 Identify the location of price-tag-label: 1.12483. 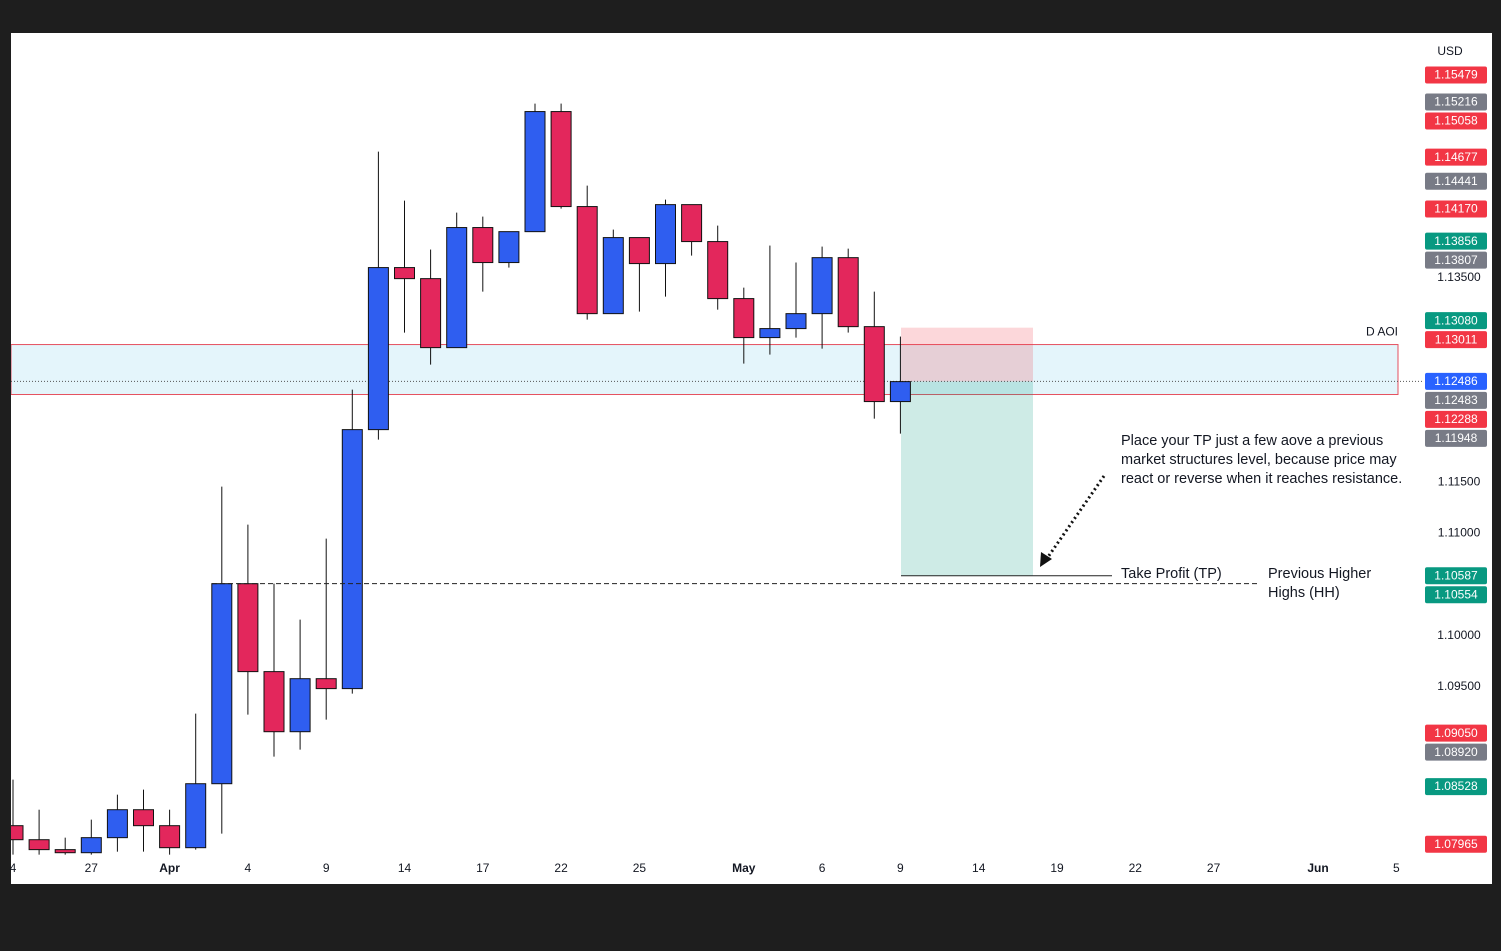
(1456, 400).